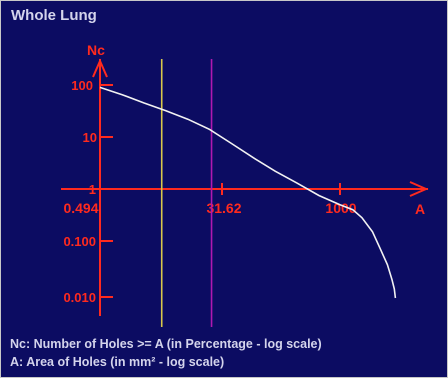 Image resolution: width=448 pixels, height=378 pixels. What do you see at coordinates (80, 191) in the screenshot?
I see `y-tick-labels: 100 10 1 0.100 0.010` at bounding box center [80, 191].